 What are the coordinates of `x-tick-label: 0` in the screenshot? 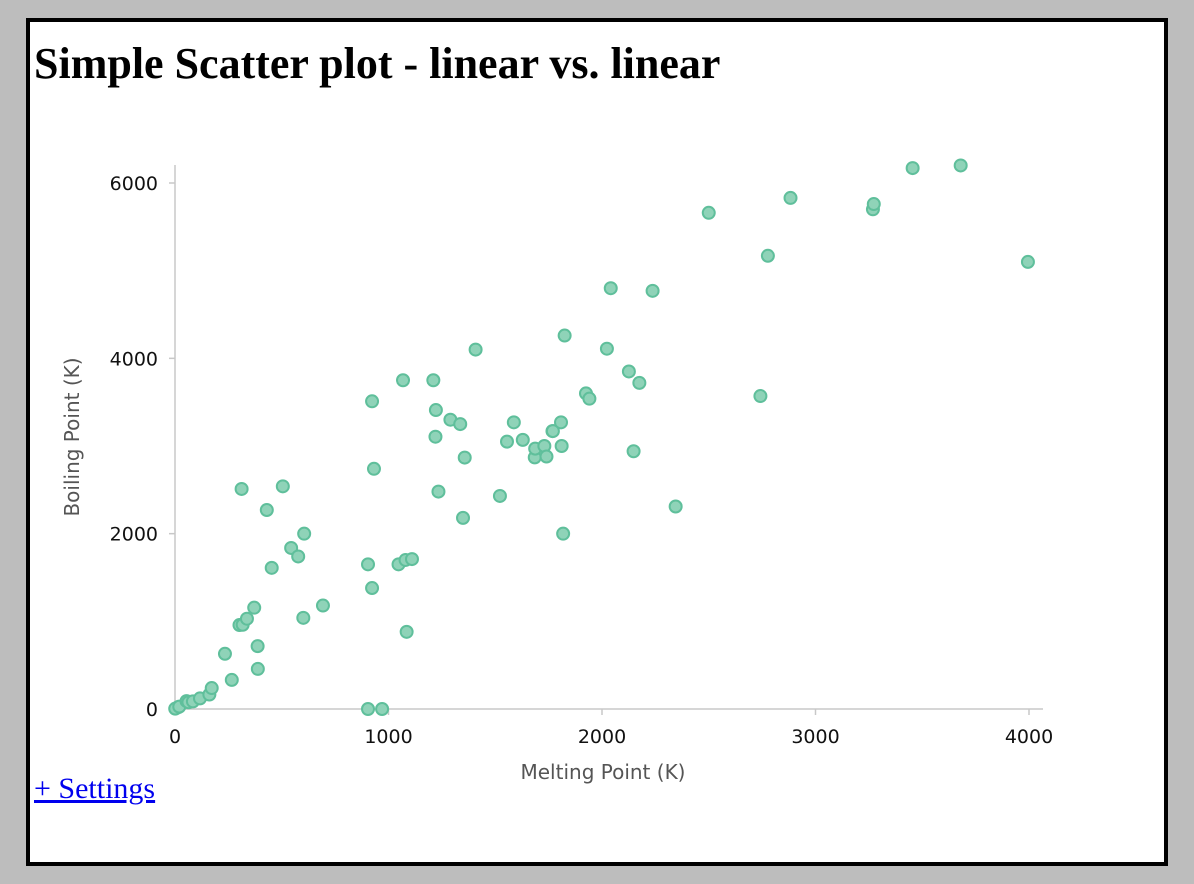 It's located at (175, 737).